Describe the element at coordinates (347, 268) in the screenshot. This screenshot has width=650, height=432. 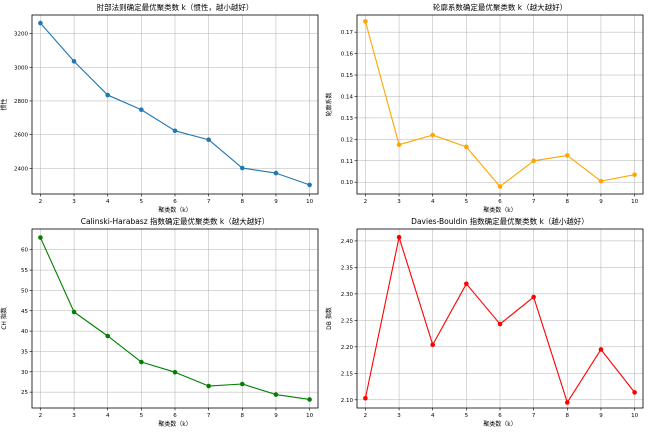
I see `chart4-ytick-label: 2.35` at that location.